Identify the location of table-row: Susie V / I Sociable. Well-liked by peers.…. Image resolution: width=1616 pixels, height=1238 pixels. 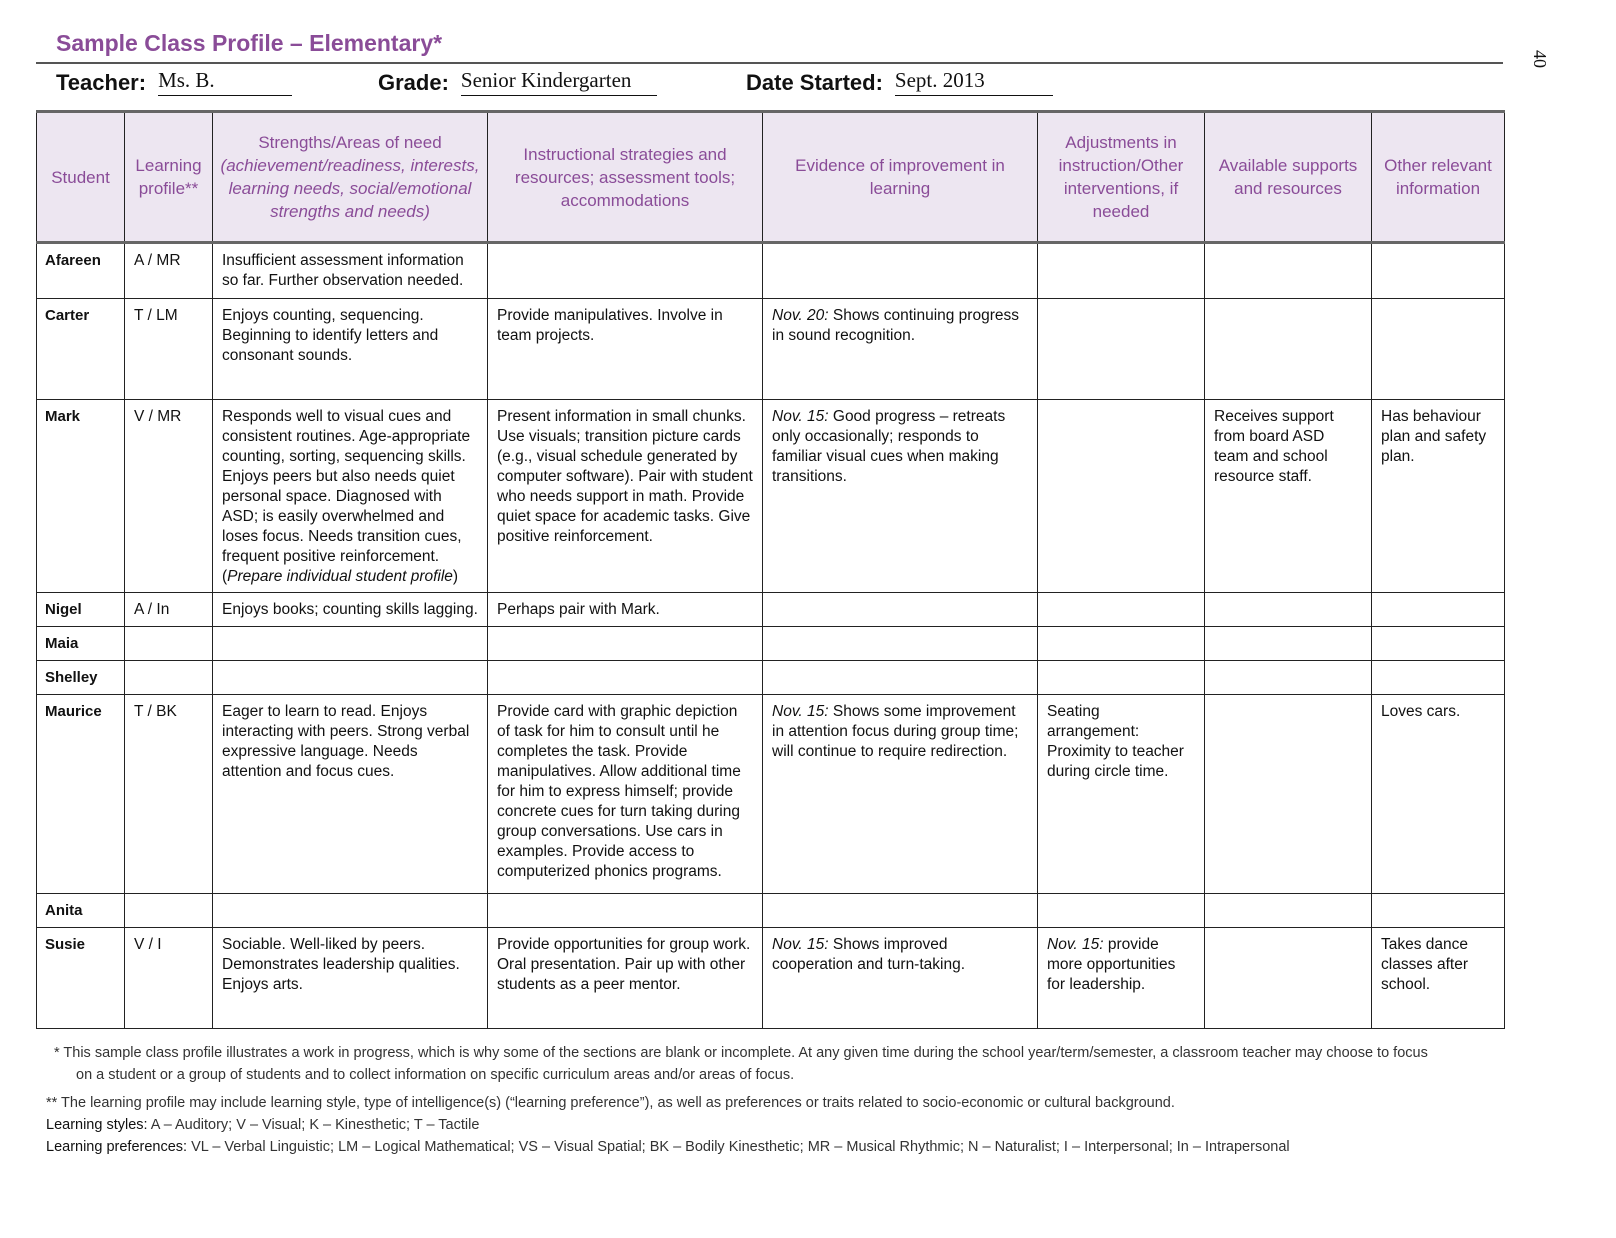
(770, 978).